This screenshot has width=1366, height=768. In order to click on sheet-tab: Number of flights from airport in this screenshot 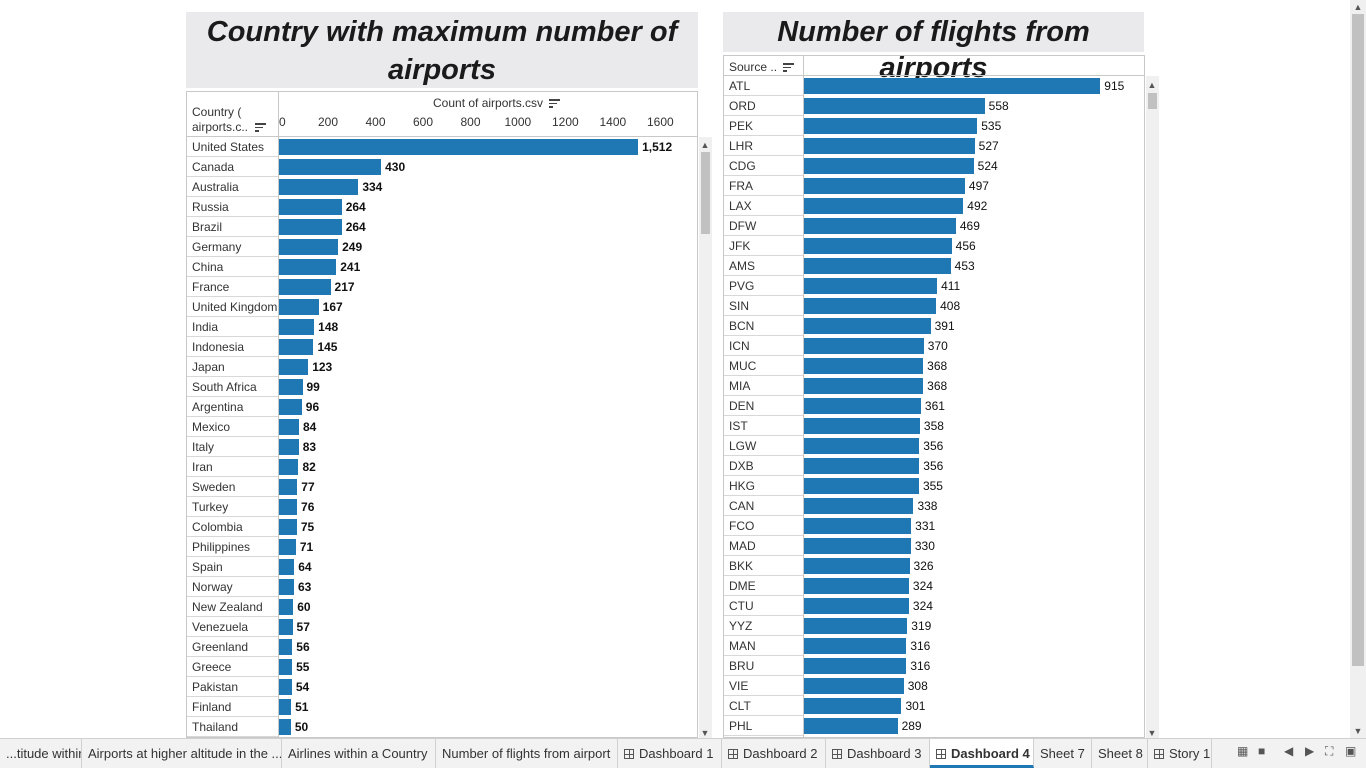, I will do `click(527, 753)`.